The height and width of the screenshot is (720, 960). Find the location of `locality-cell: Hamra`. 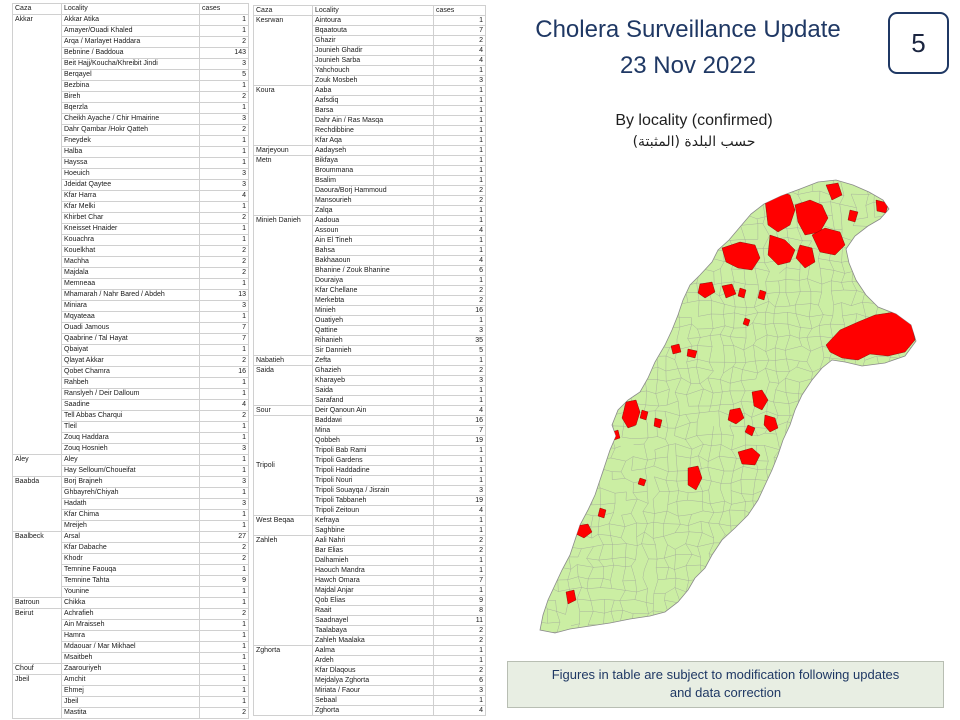

locality-cell: Hamra is located at coordinates (130, 636).